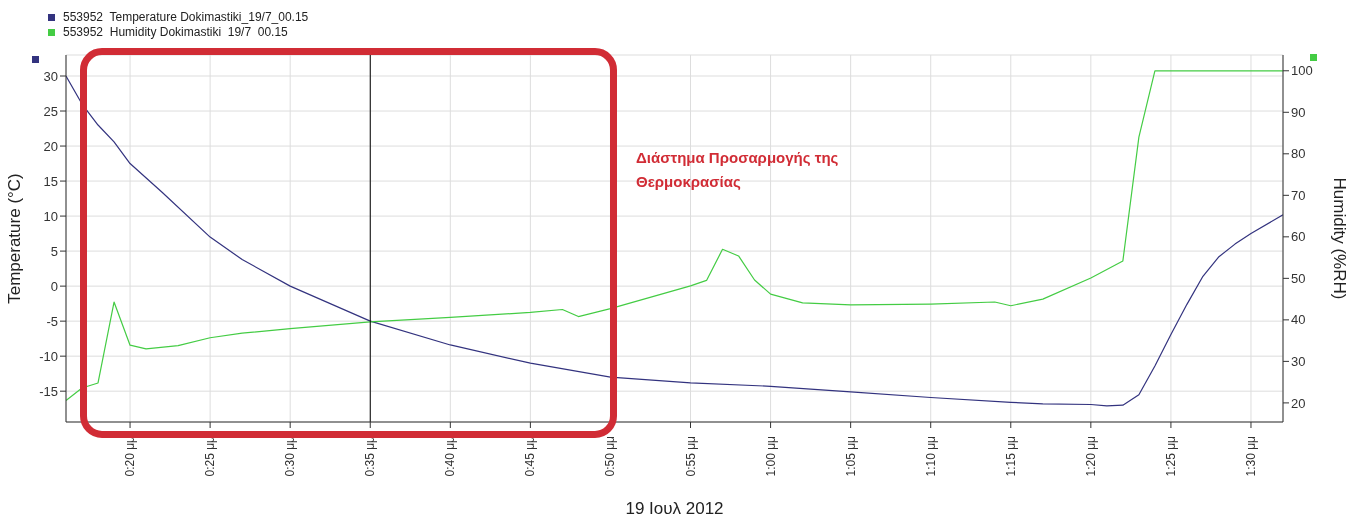  Describe the element at coordinates (1298, 278) in the screenshot. I see `y2-tick-label: 50` at that location.